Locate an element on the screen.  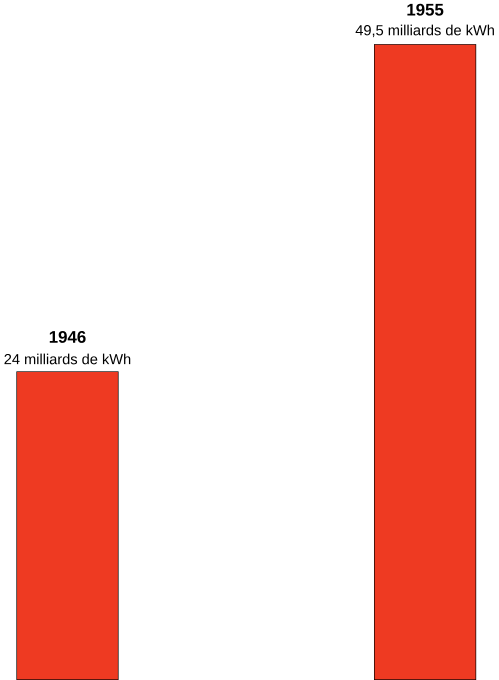
x-tick-label: 1955 is located at coordinates (426, 10).